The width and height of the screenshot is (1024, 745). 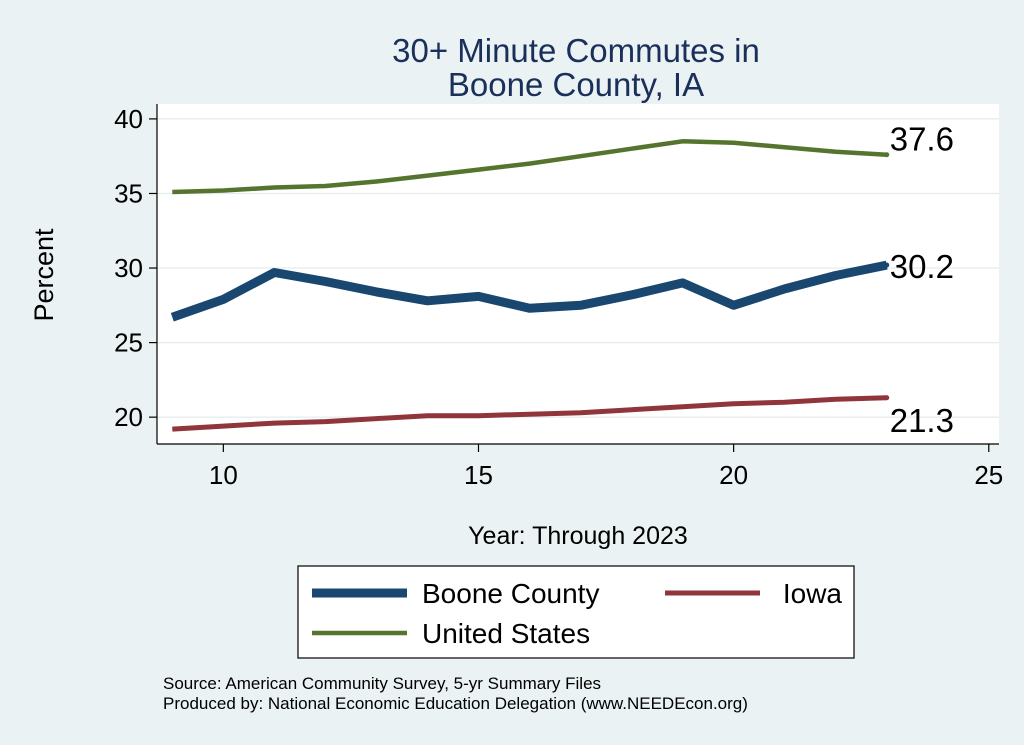 I want to click on y-tick-label: 40, so click(x=128, y=119).